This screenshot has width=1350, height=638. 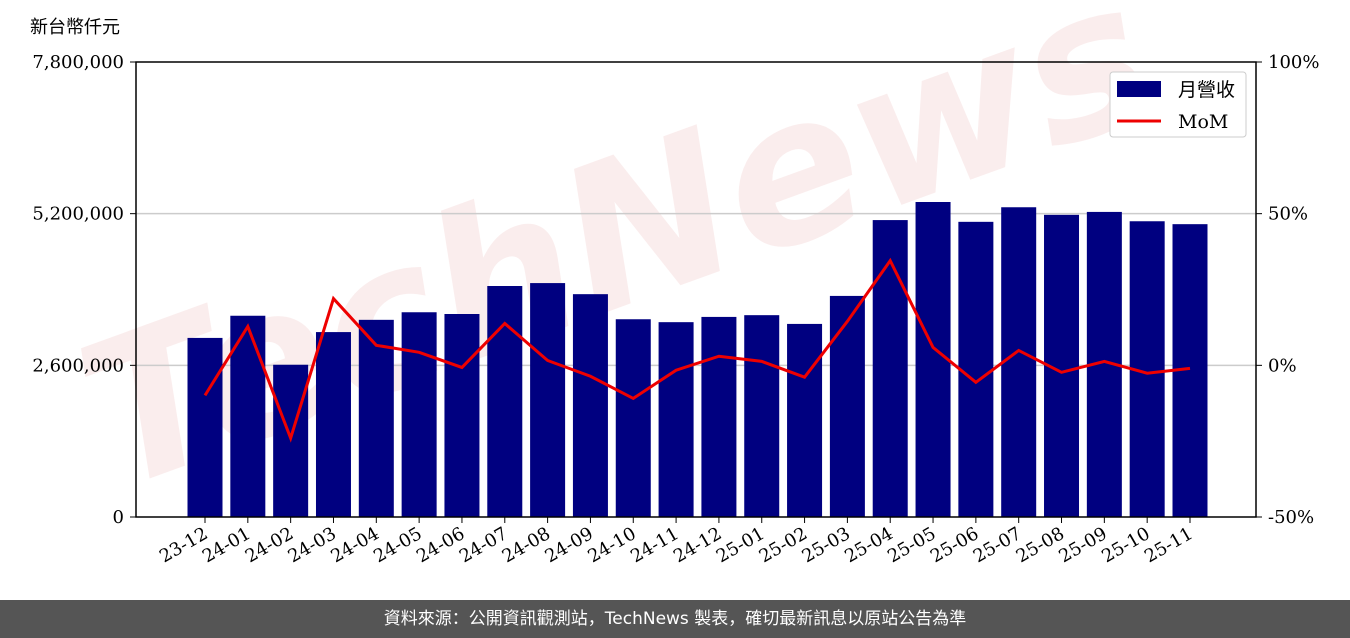 I want to click on x-tick-label: 25-03, so click(x=825, y=545).